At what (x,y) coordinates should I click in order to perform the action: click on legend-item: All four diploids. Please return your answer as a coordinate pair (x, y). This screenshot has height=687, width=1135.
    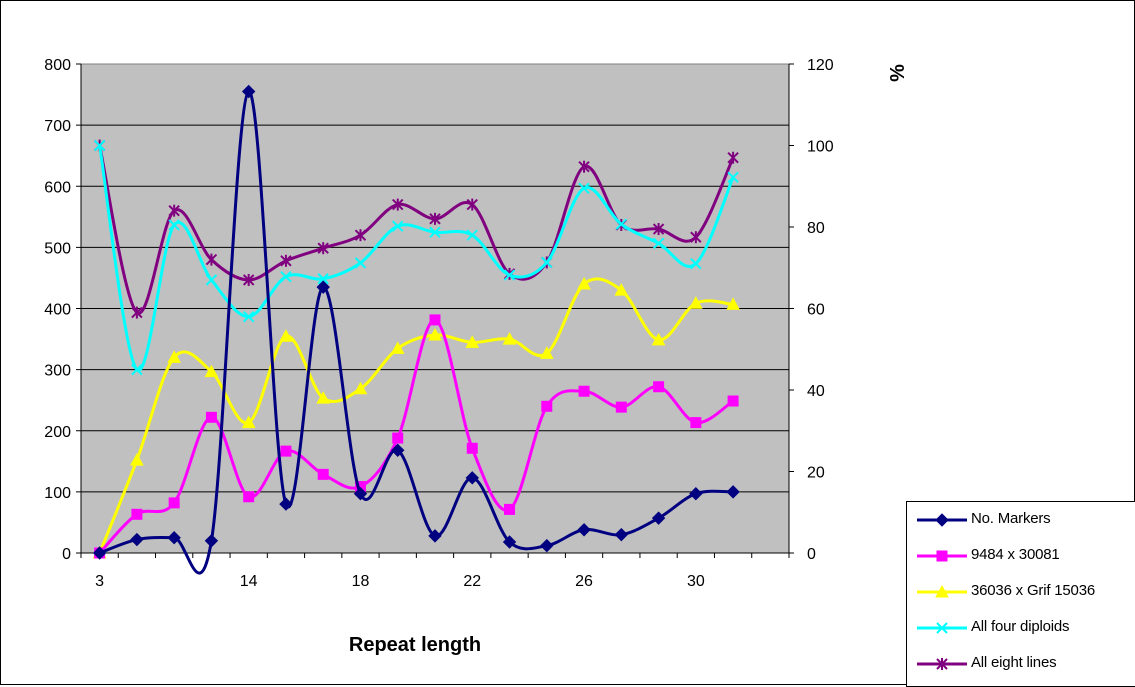
    Looking at the image, I should click on (1021, 628).